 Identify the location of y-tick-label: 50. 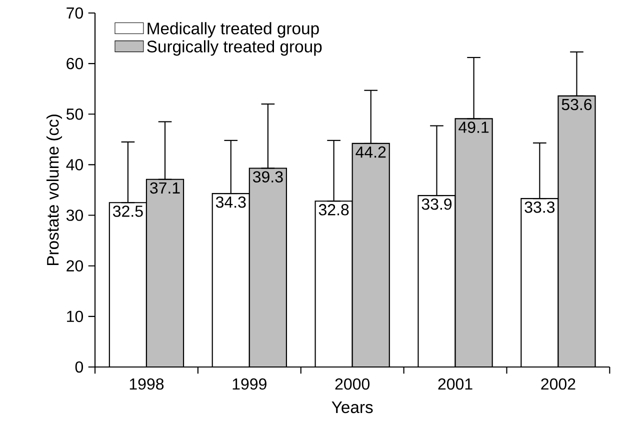
(75, 114).